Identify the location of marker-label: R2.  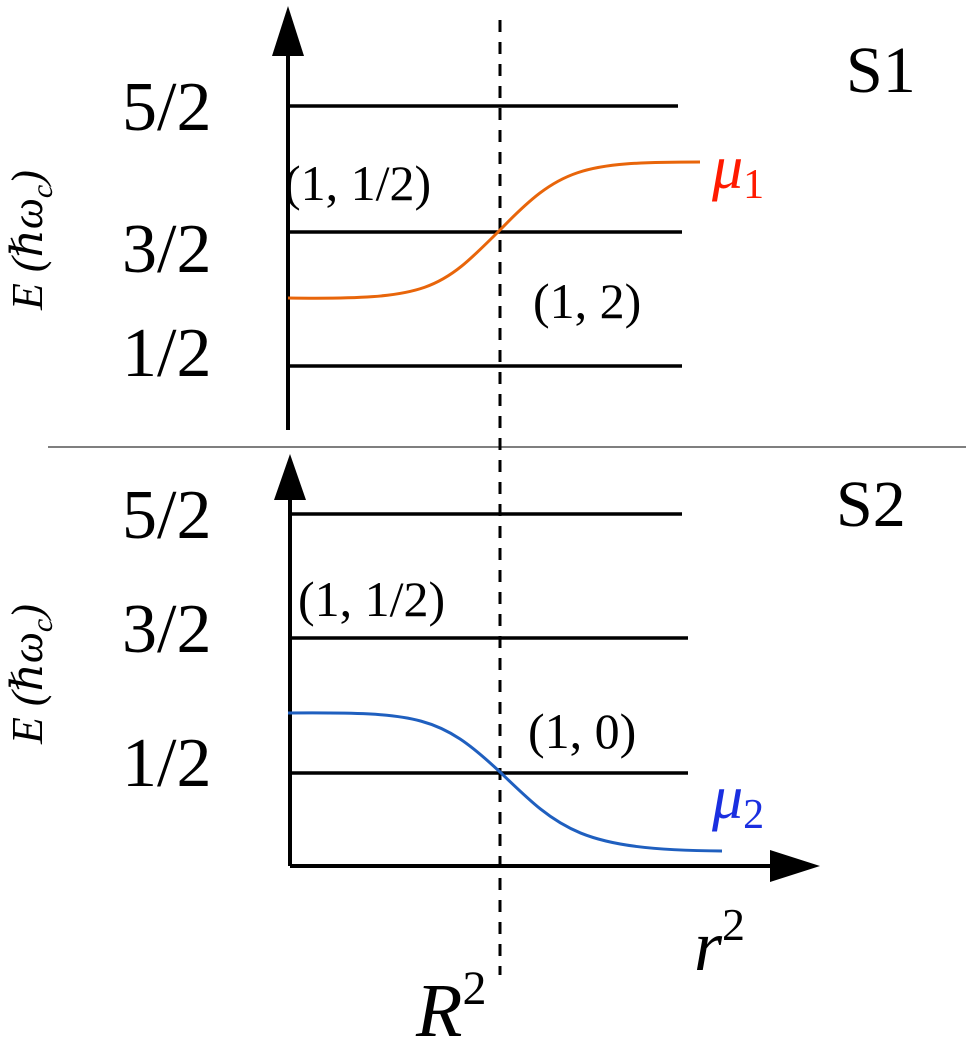
(450, 1003).